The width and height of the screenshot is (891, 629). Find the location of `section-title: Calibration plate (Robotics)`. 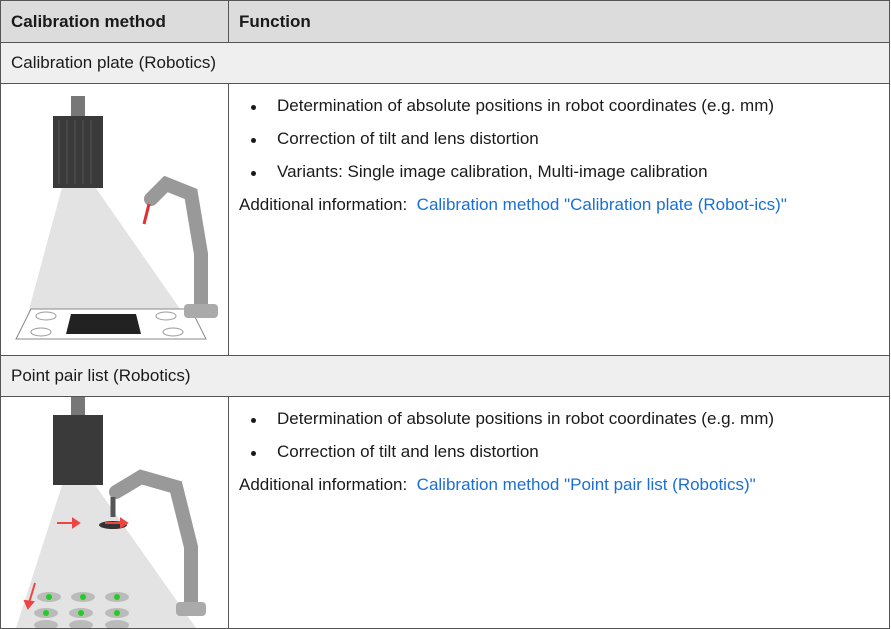

section-title: Calibration plate (Robotics) is located at coordinates (445, 63).